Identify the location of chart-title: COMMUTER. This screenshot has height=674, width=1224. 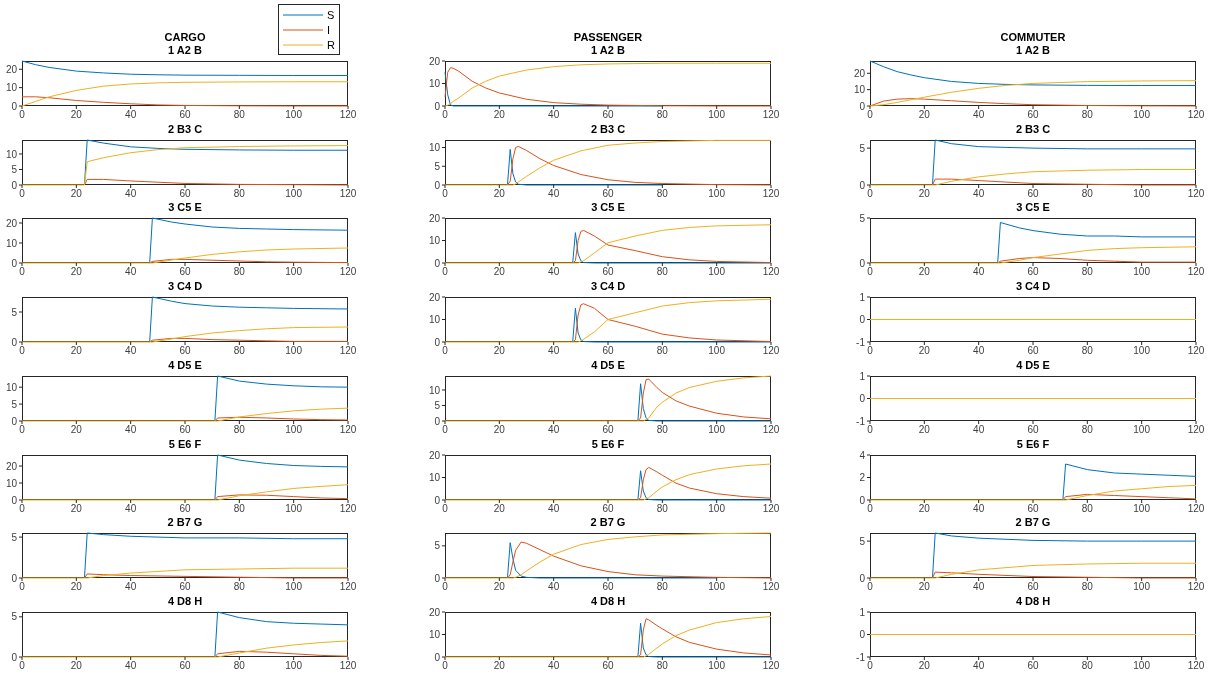
(1033, 37).